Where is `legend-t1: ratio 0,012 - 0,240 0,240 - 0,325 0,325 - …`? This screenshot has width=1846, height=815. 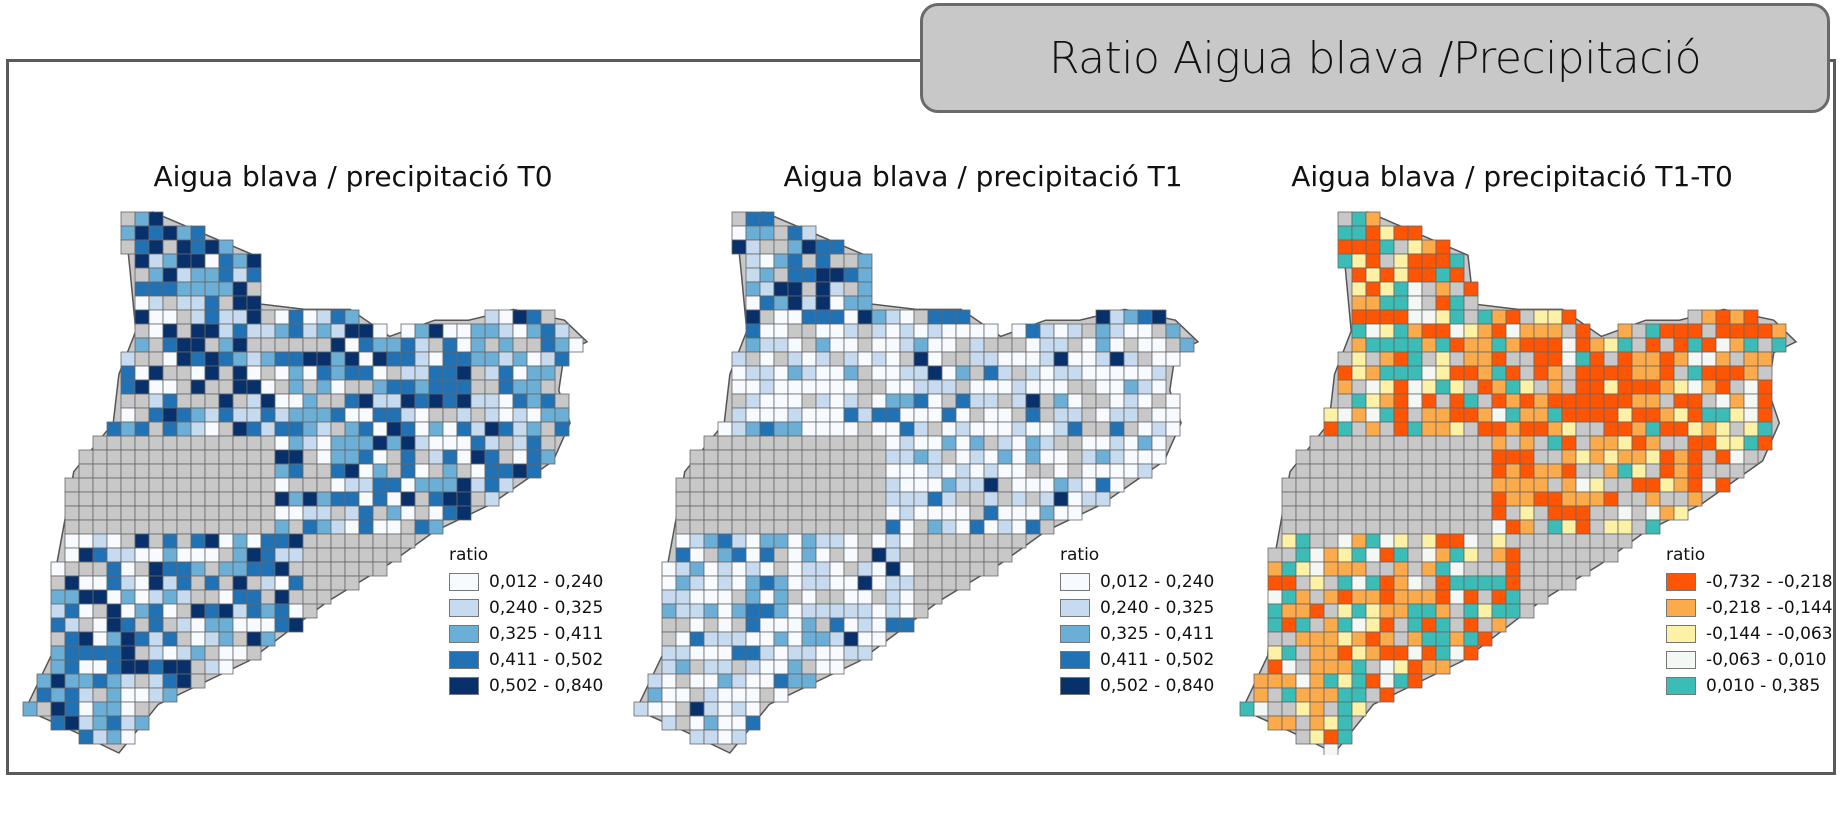 legend-t1: ratio 0,012 - 0,240 0,240 - 0,325 0,325 - … is located at coordinates (1137, 622).